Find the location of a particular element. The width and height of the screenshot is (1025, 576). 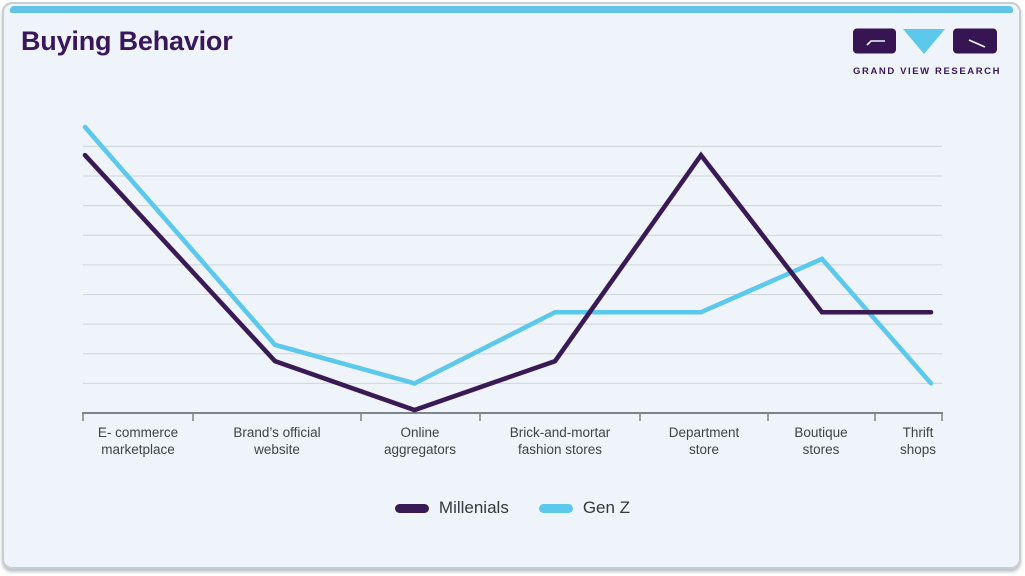

legend-label: Millenials is located at coordinates (473, 507).